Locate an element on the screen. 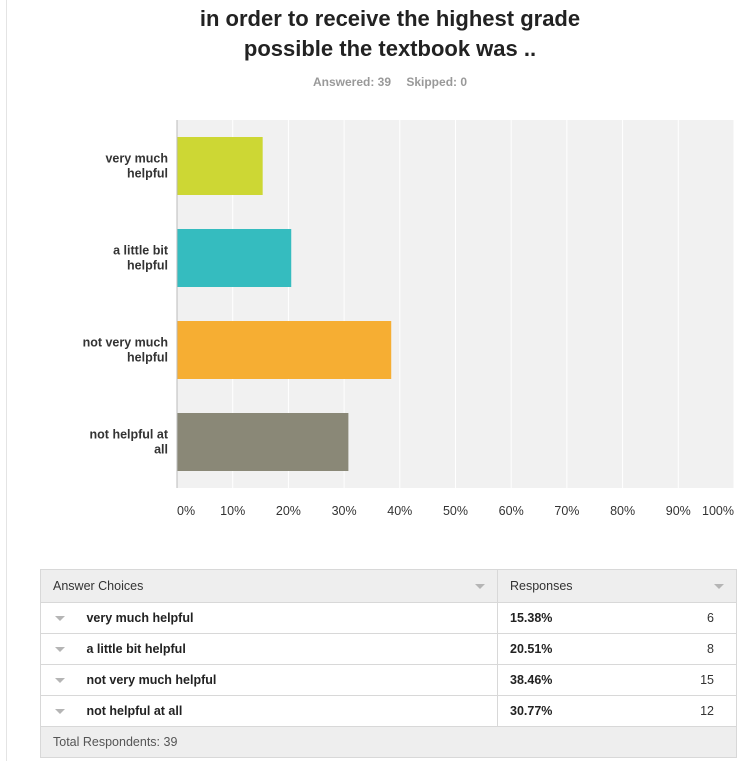  count-cell: 8 is located at coordinates (686, 649).